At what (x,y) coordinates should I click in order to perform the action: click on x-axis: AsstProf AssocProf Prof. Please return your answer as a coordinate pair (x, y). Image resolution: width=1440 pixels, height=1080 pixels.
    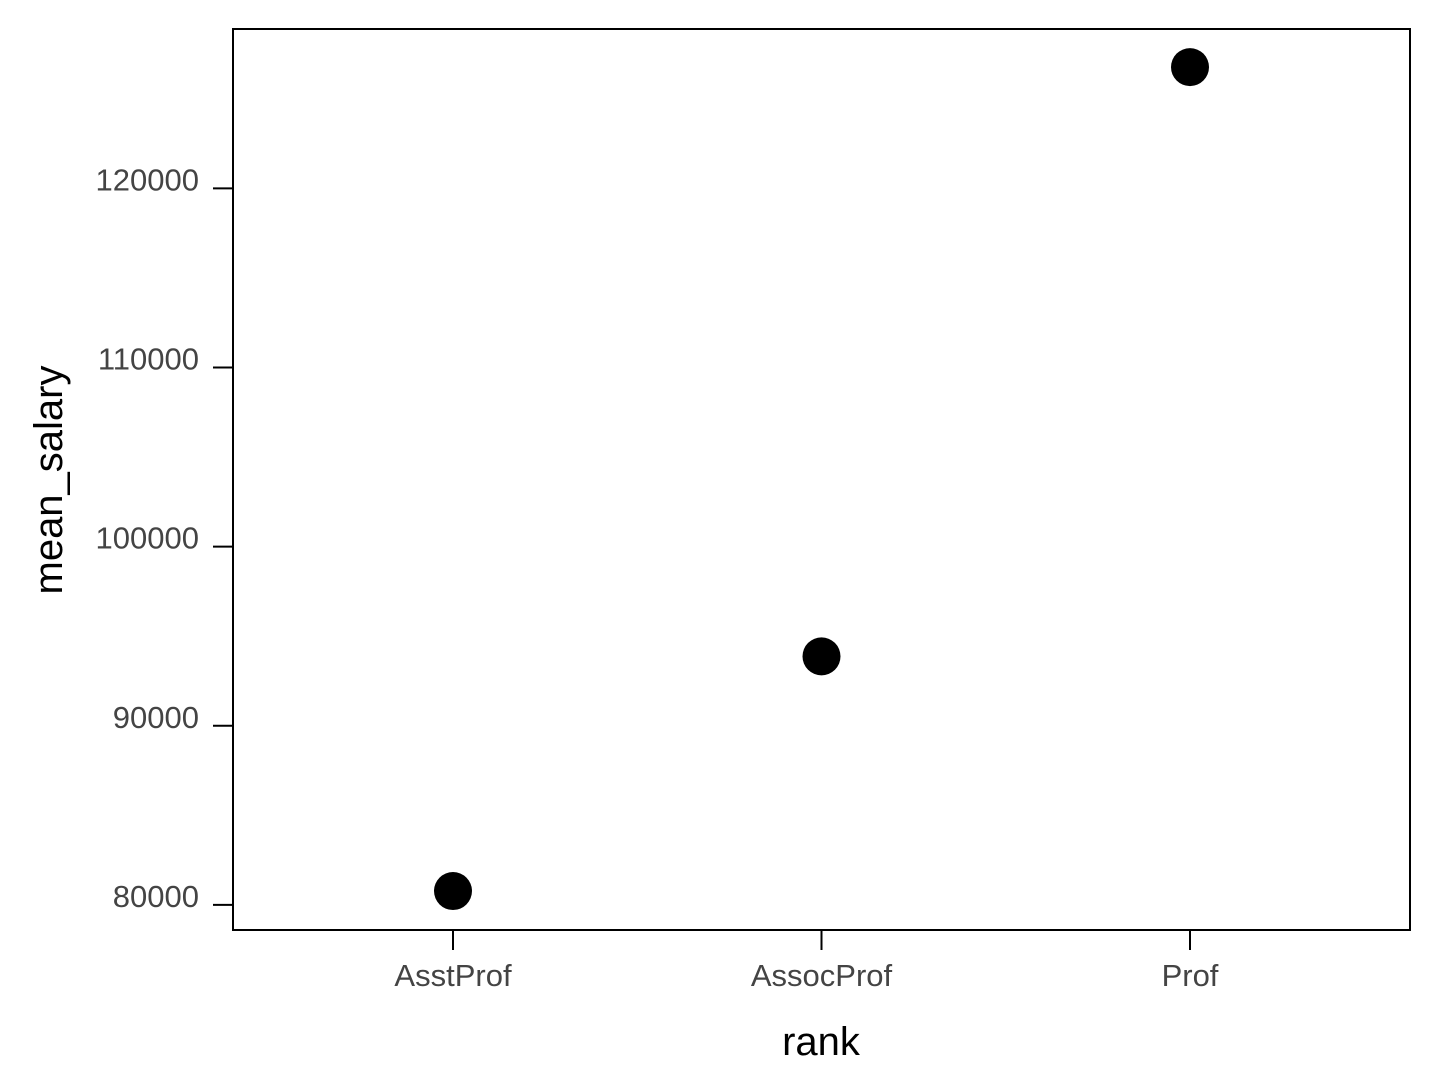
    Looking at the image, I should click on (806, 961).